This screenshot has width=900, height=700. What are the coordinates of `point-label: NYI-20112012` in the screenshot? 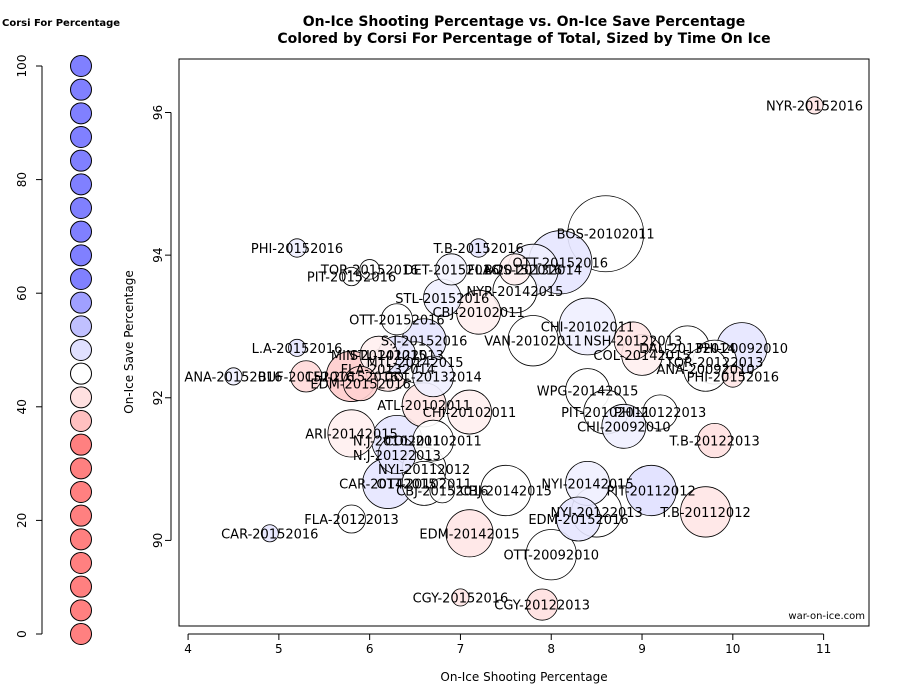 It's located at (424, 470).